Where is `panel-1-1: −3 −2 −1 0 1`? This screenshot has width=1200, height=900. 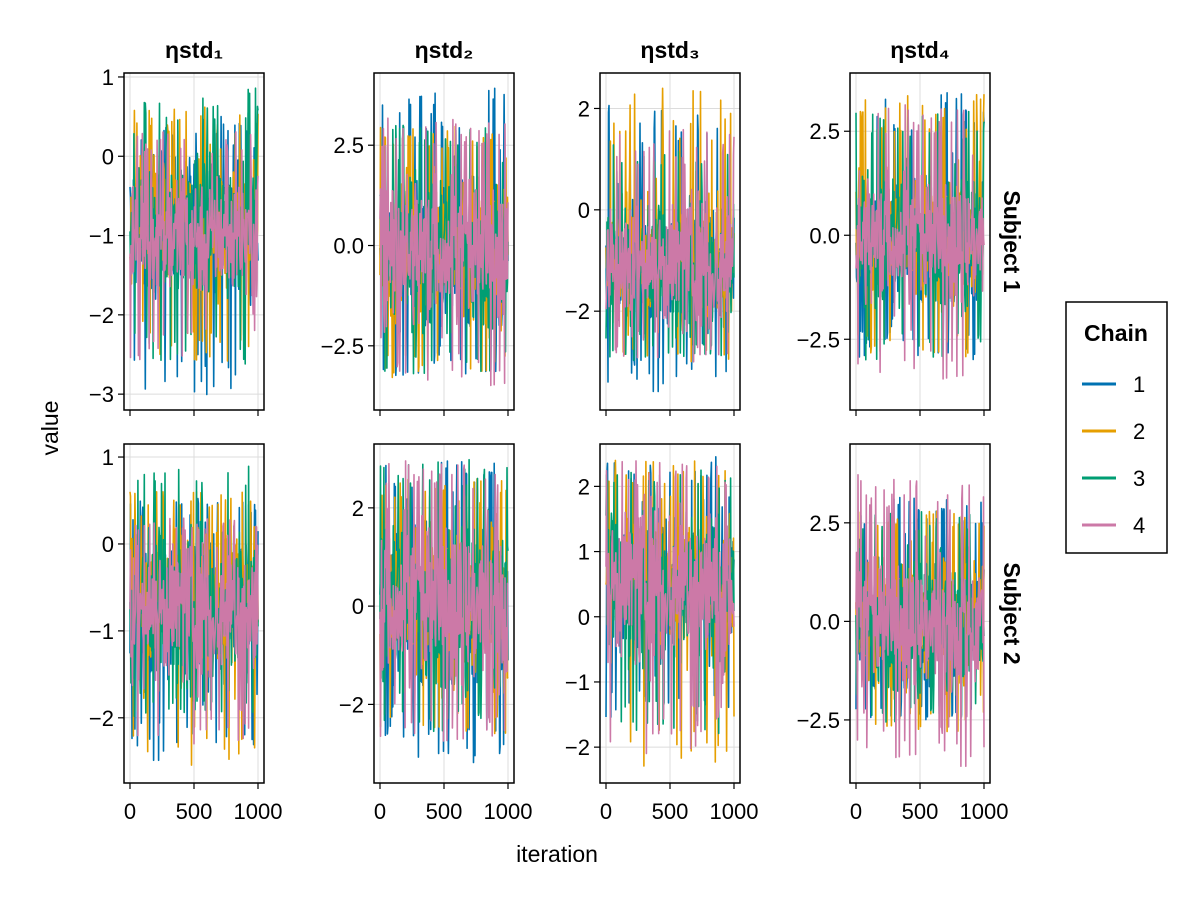
panel-1-1: −3 −2 −1 0 1 is located at coordinates (177, 240).